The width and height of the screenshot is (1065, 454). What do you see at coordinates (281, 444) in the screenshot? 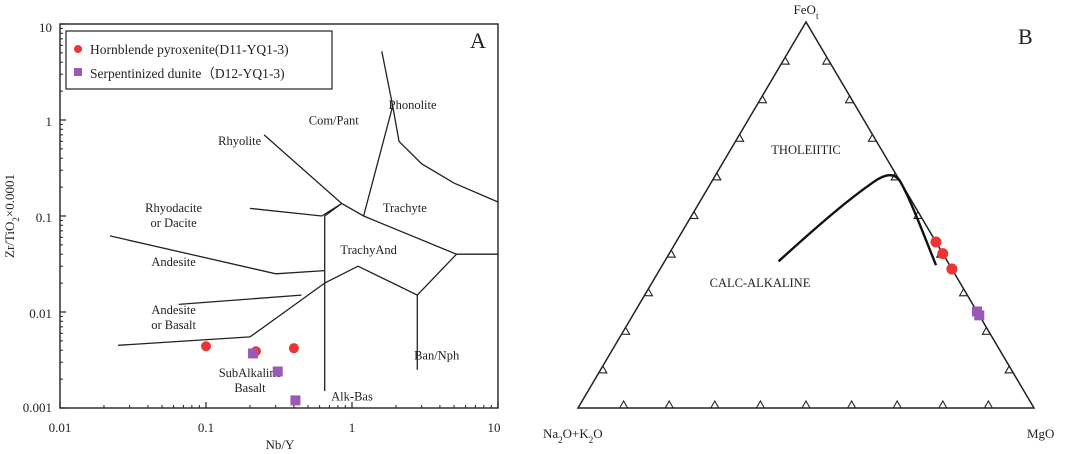
I see `panel-a-x-axis-title: Nb/Y` at bounding box center [281, 444].